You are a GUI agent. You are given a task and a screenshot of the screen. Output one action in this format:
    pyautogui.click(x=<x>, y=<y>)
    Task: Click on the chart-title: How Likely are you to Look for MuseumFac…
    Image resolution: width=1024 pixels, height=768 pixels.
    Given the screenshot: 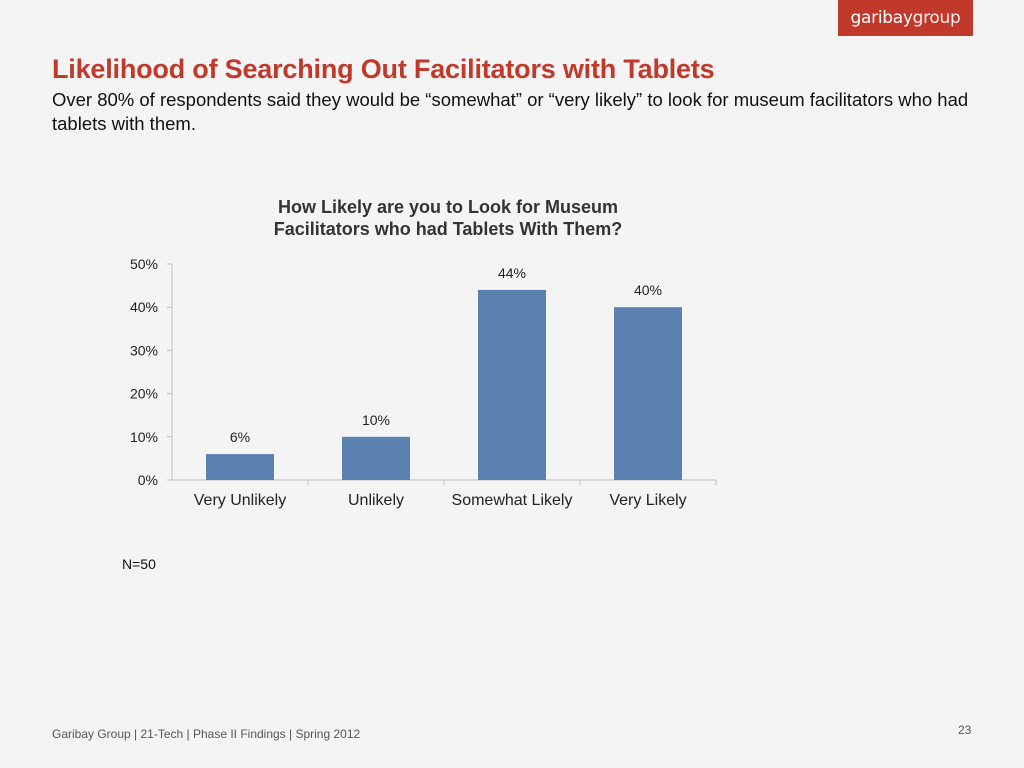 What is the action you would take?
    pyautogui.click(x=448, y=218)
    